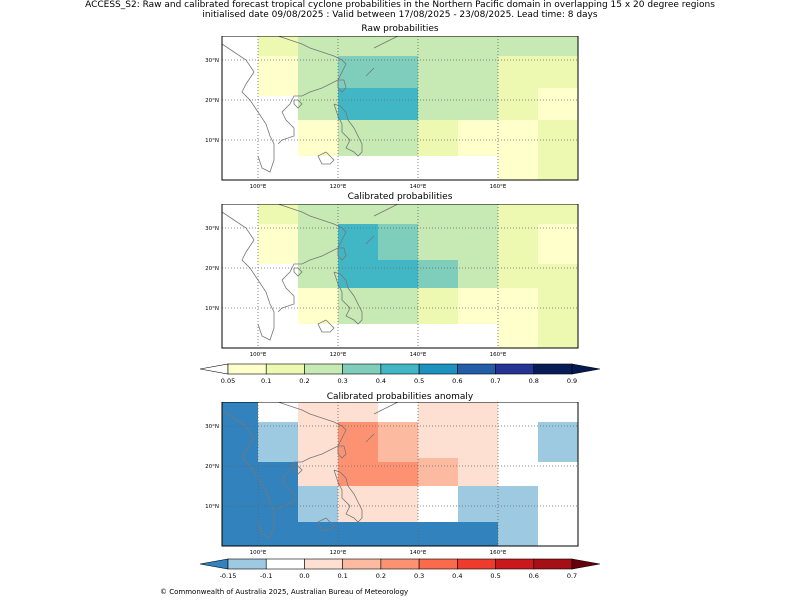  What do you see at coordinates (400, 397) in the screenshot?
I see `panel-title-anomaly: Calibrated probabilities anomaly` at bounding box center [400, 397].